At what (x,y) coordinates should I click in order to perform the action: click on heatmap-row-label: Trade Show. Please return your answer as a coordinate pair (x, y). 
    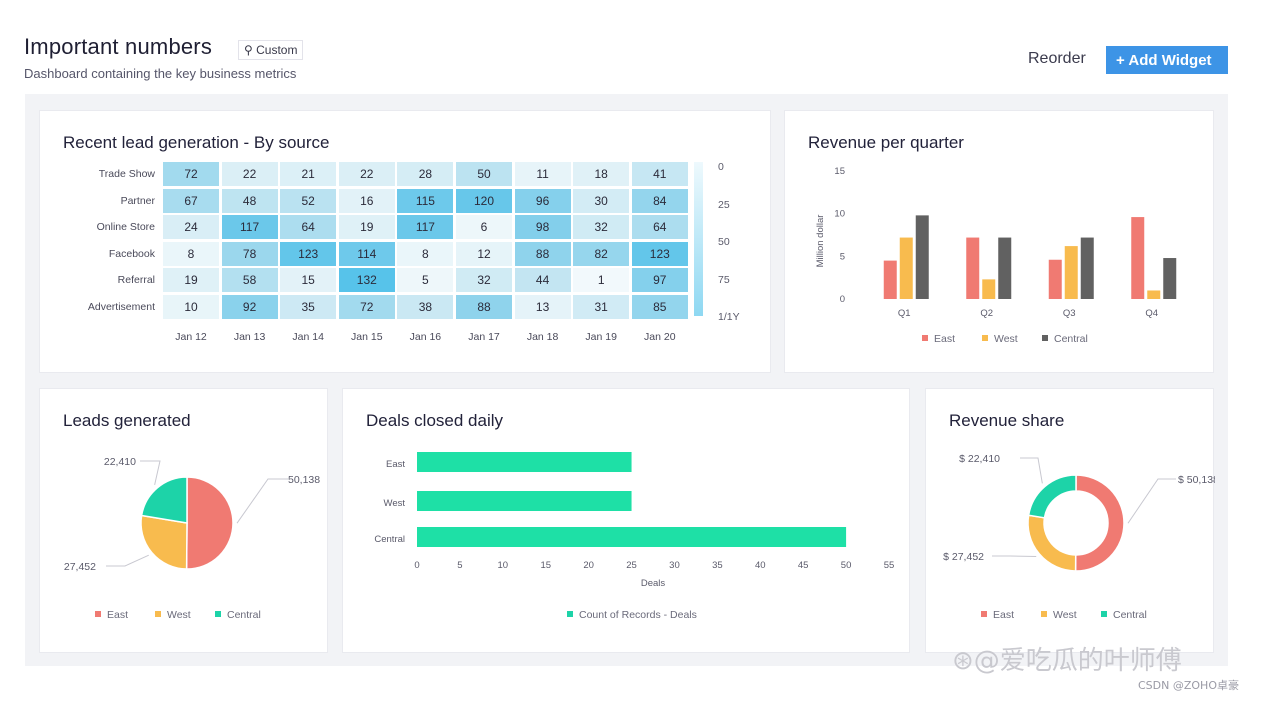
    Looking at the image, I should click on (126, 174).